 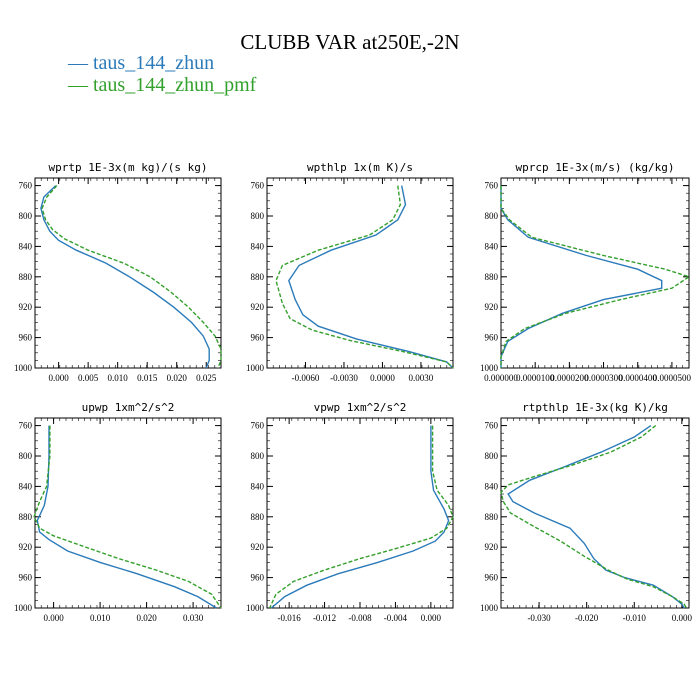 I want to click on figure-title: CLUBB VAR at250E,-2N, so click(x=350, y=42).